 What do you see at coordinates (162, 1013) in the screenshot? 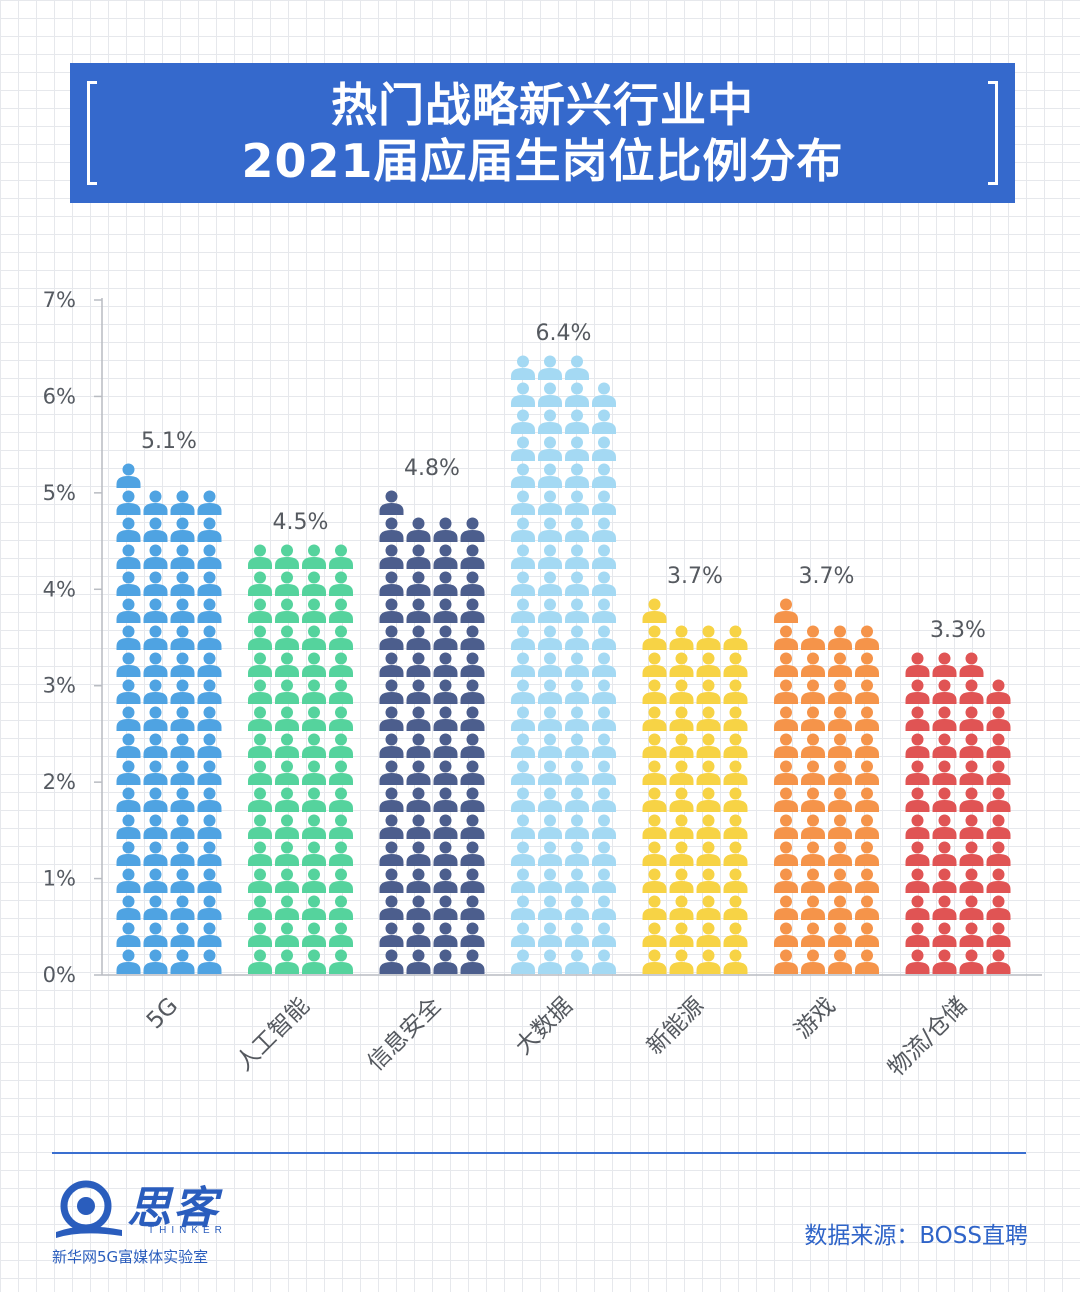
I see `category-label: 5G` at bounding box center [162, 1013].